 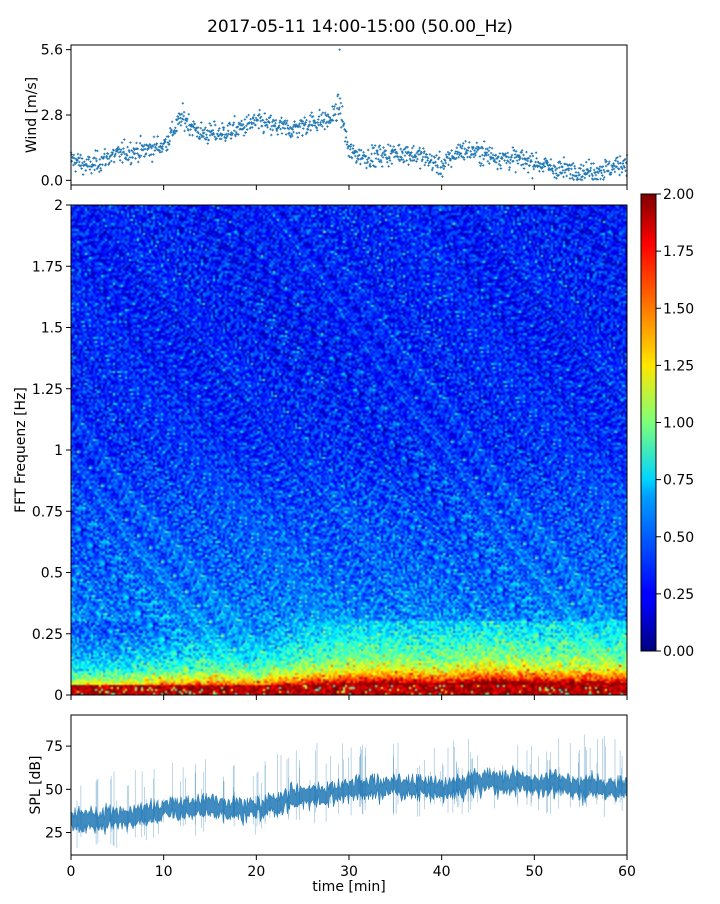 I want to click on x-tick-label: 60, so click(x=627, y=872).